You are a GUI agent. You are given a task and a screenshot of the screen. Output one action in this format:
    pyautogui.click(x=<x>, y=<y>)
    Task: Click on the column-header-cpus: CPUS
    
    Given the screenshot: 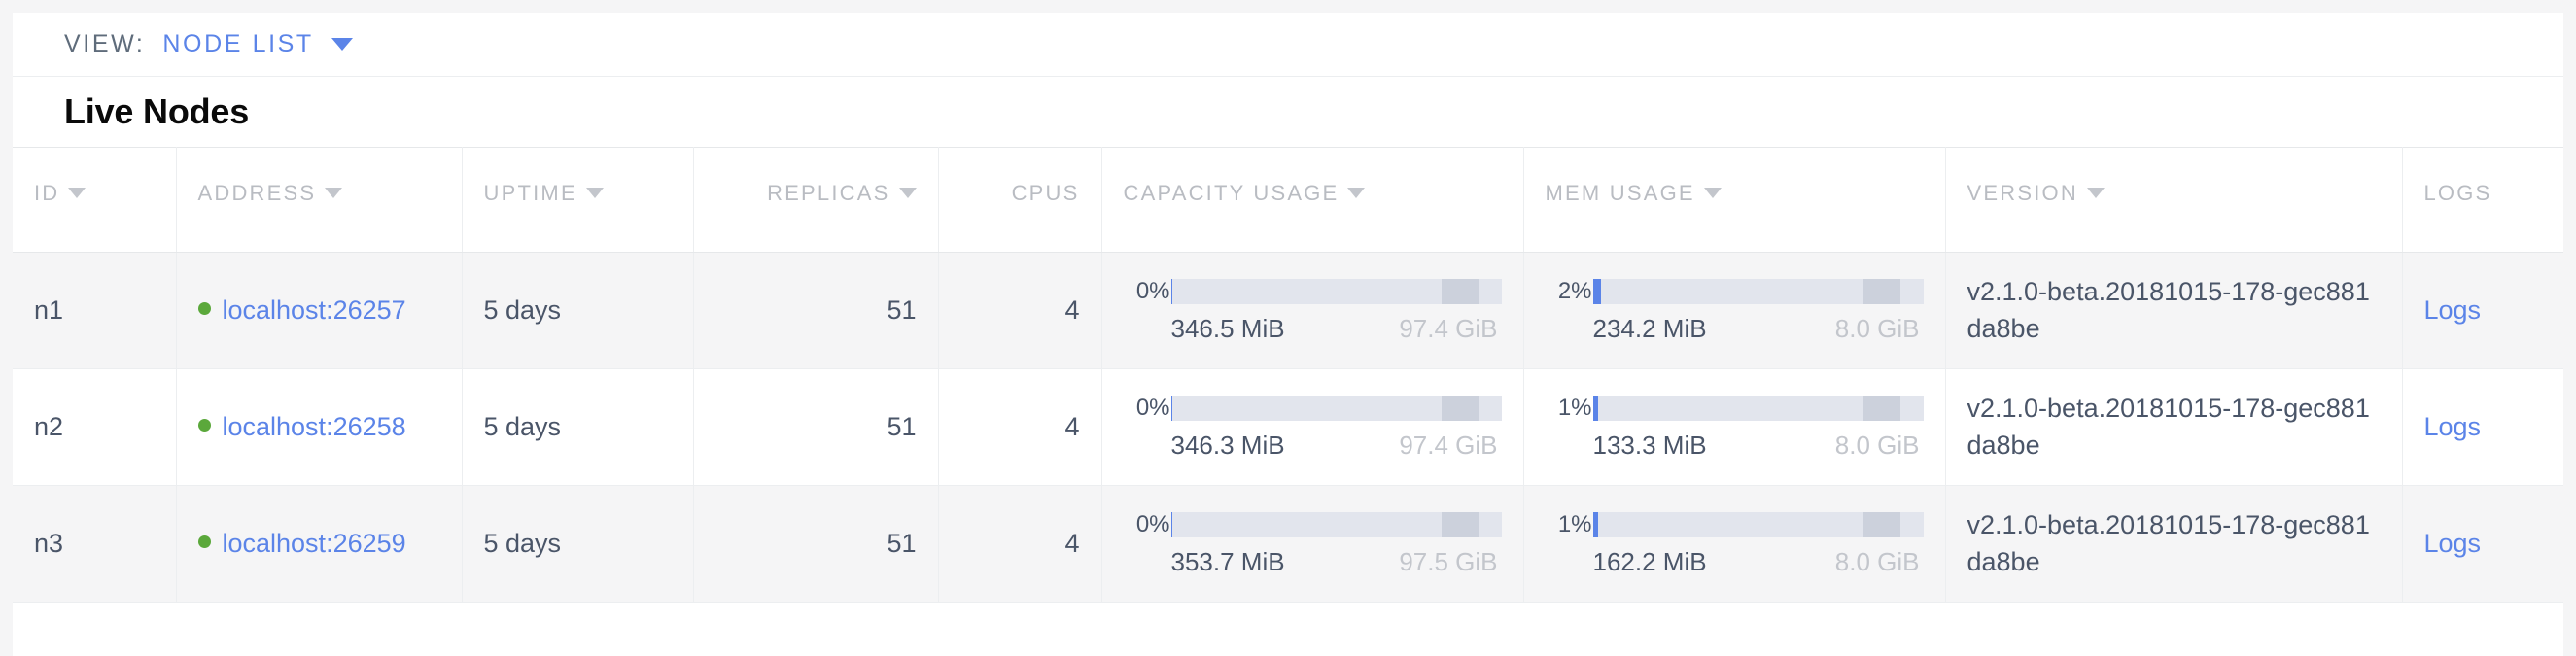 What is the action you would take?
    pyautogui.click(x=1020, y=200)
    